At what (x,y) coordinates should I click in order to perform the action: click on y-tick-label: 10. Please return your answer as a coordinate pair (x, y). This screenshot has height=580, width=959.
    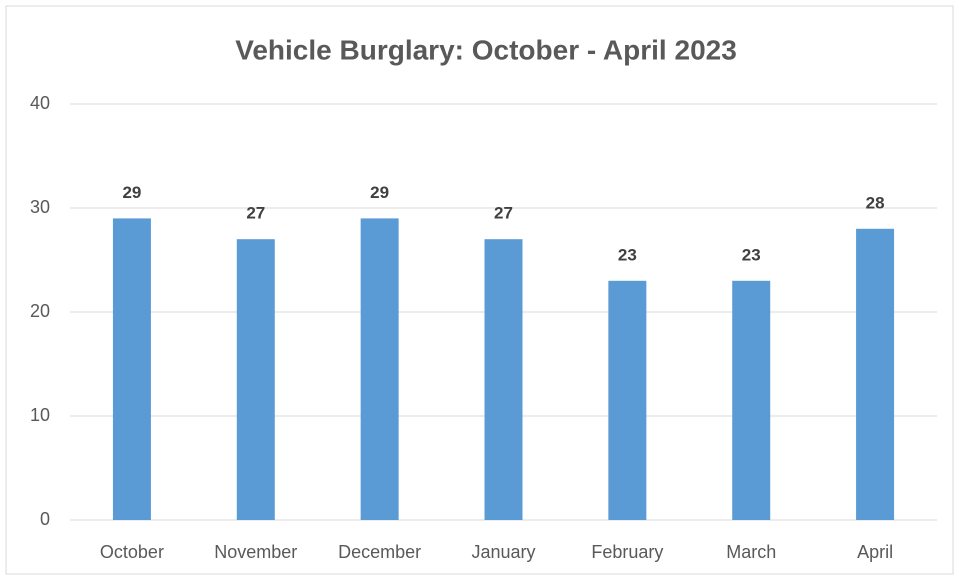
    Looking at the image, I should click on (40, 415).